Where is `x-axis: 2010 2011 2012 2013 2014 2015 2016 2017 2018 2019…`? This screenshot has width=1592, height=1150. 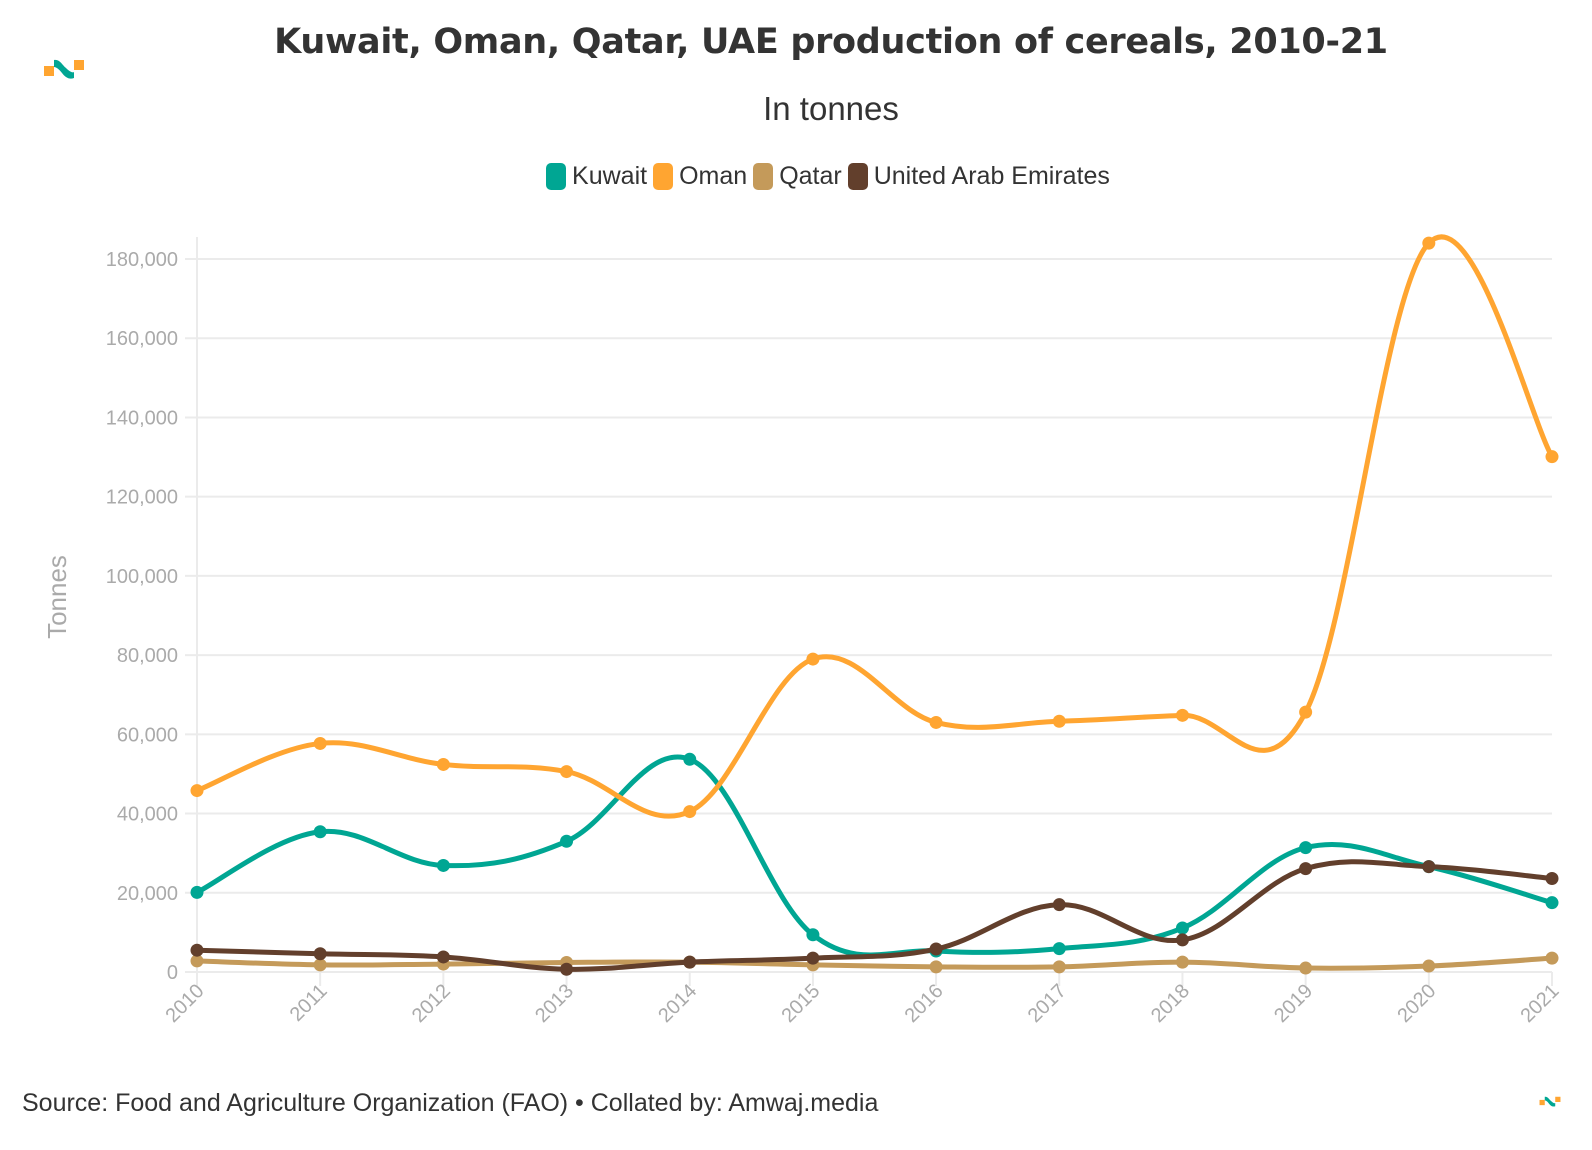
x-axis: 2010 2011 2012 2013 2014 2015 2016 2017 2018 2019… is located at coordinates (863, 1003).